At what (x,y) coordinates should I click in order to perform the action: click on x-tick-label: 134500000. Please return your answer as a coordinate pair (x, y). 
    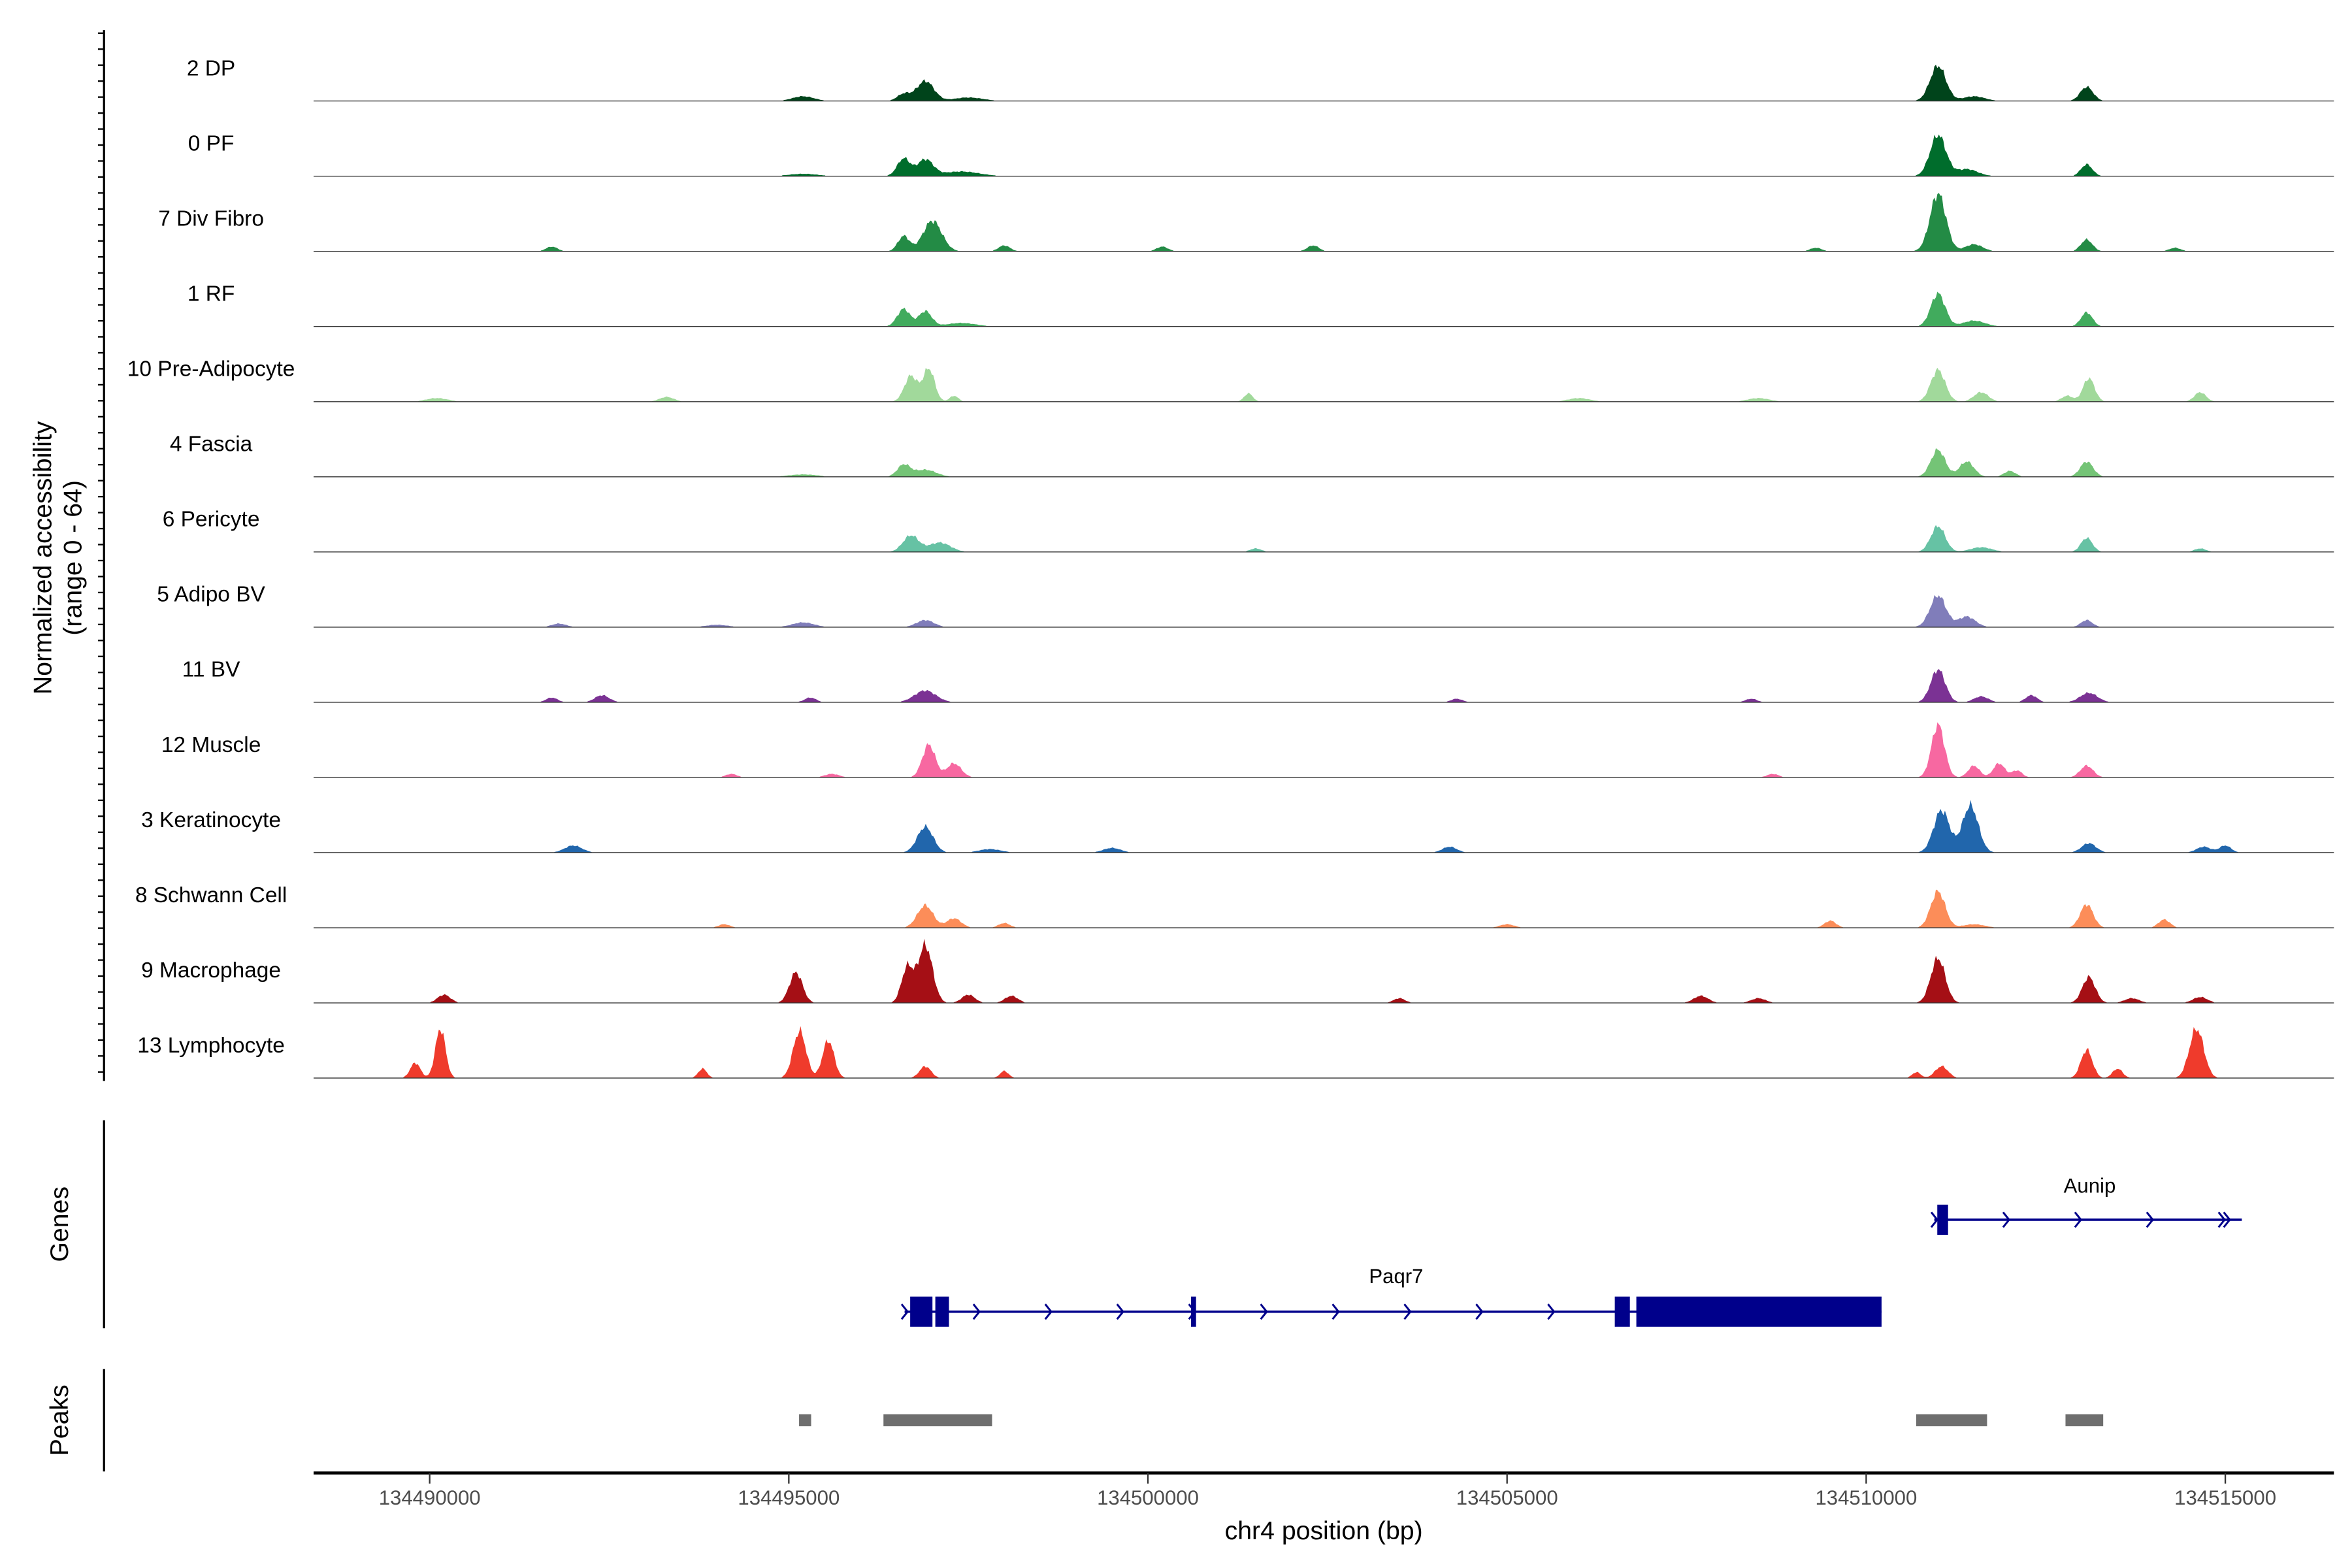
    Looking at the image, I should click on (1148, 1497).